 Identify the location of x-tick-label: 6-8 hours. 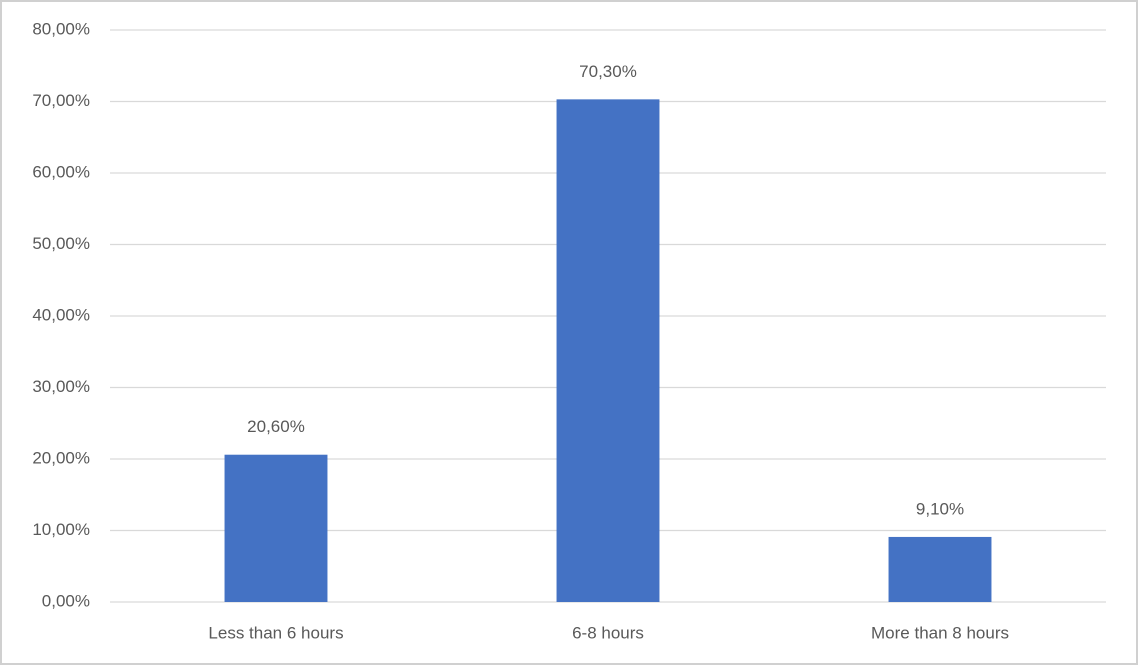
(608, 632).